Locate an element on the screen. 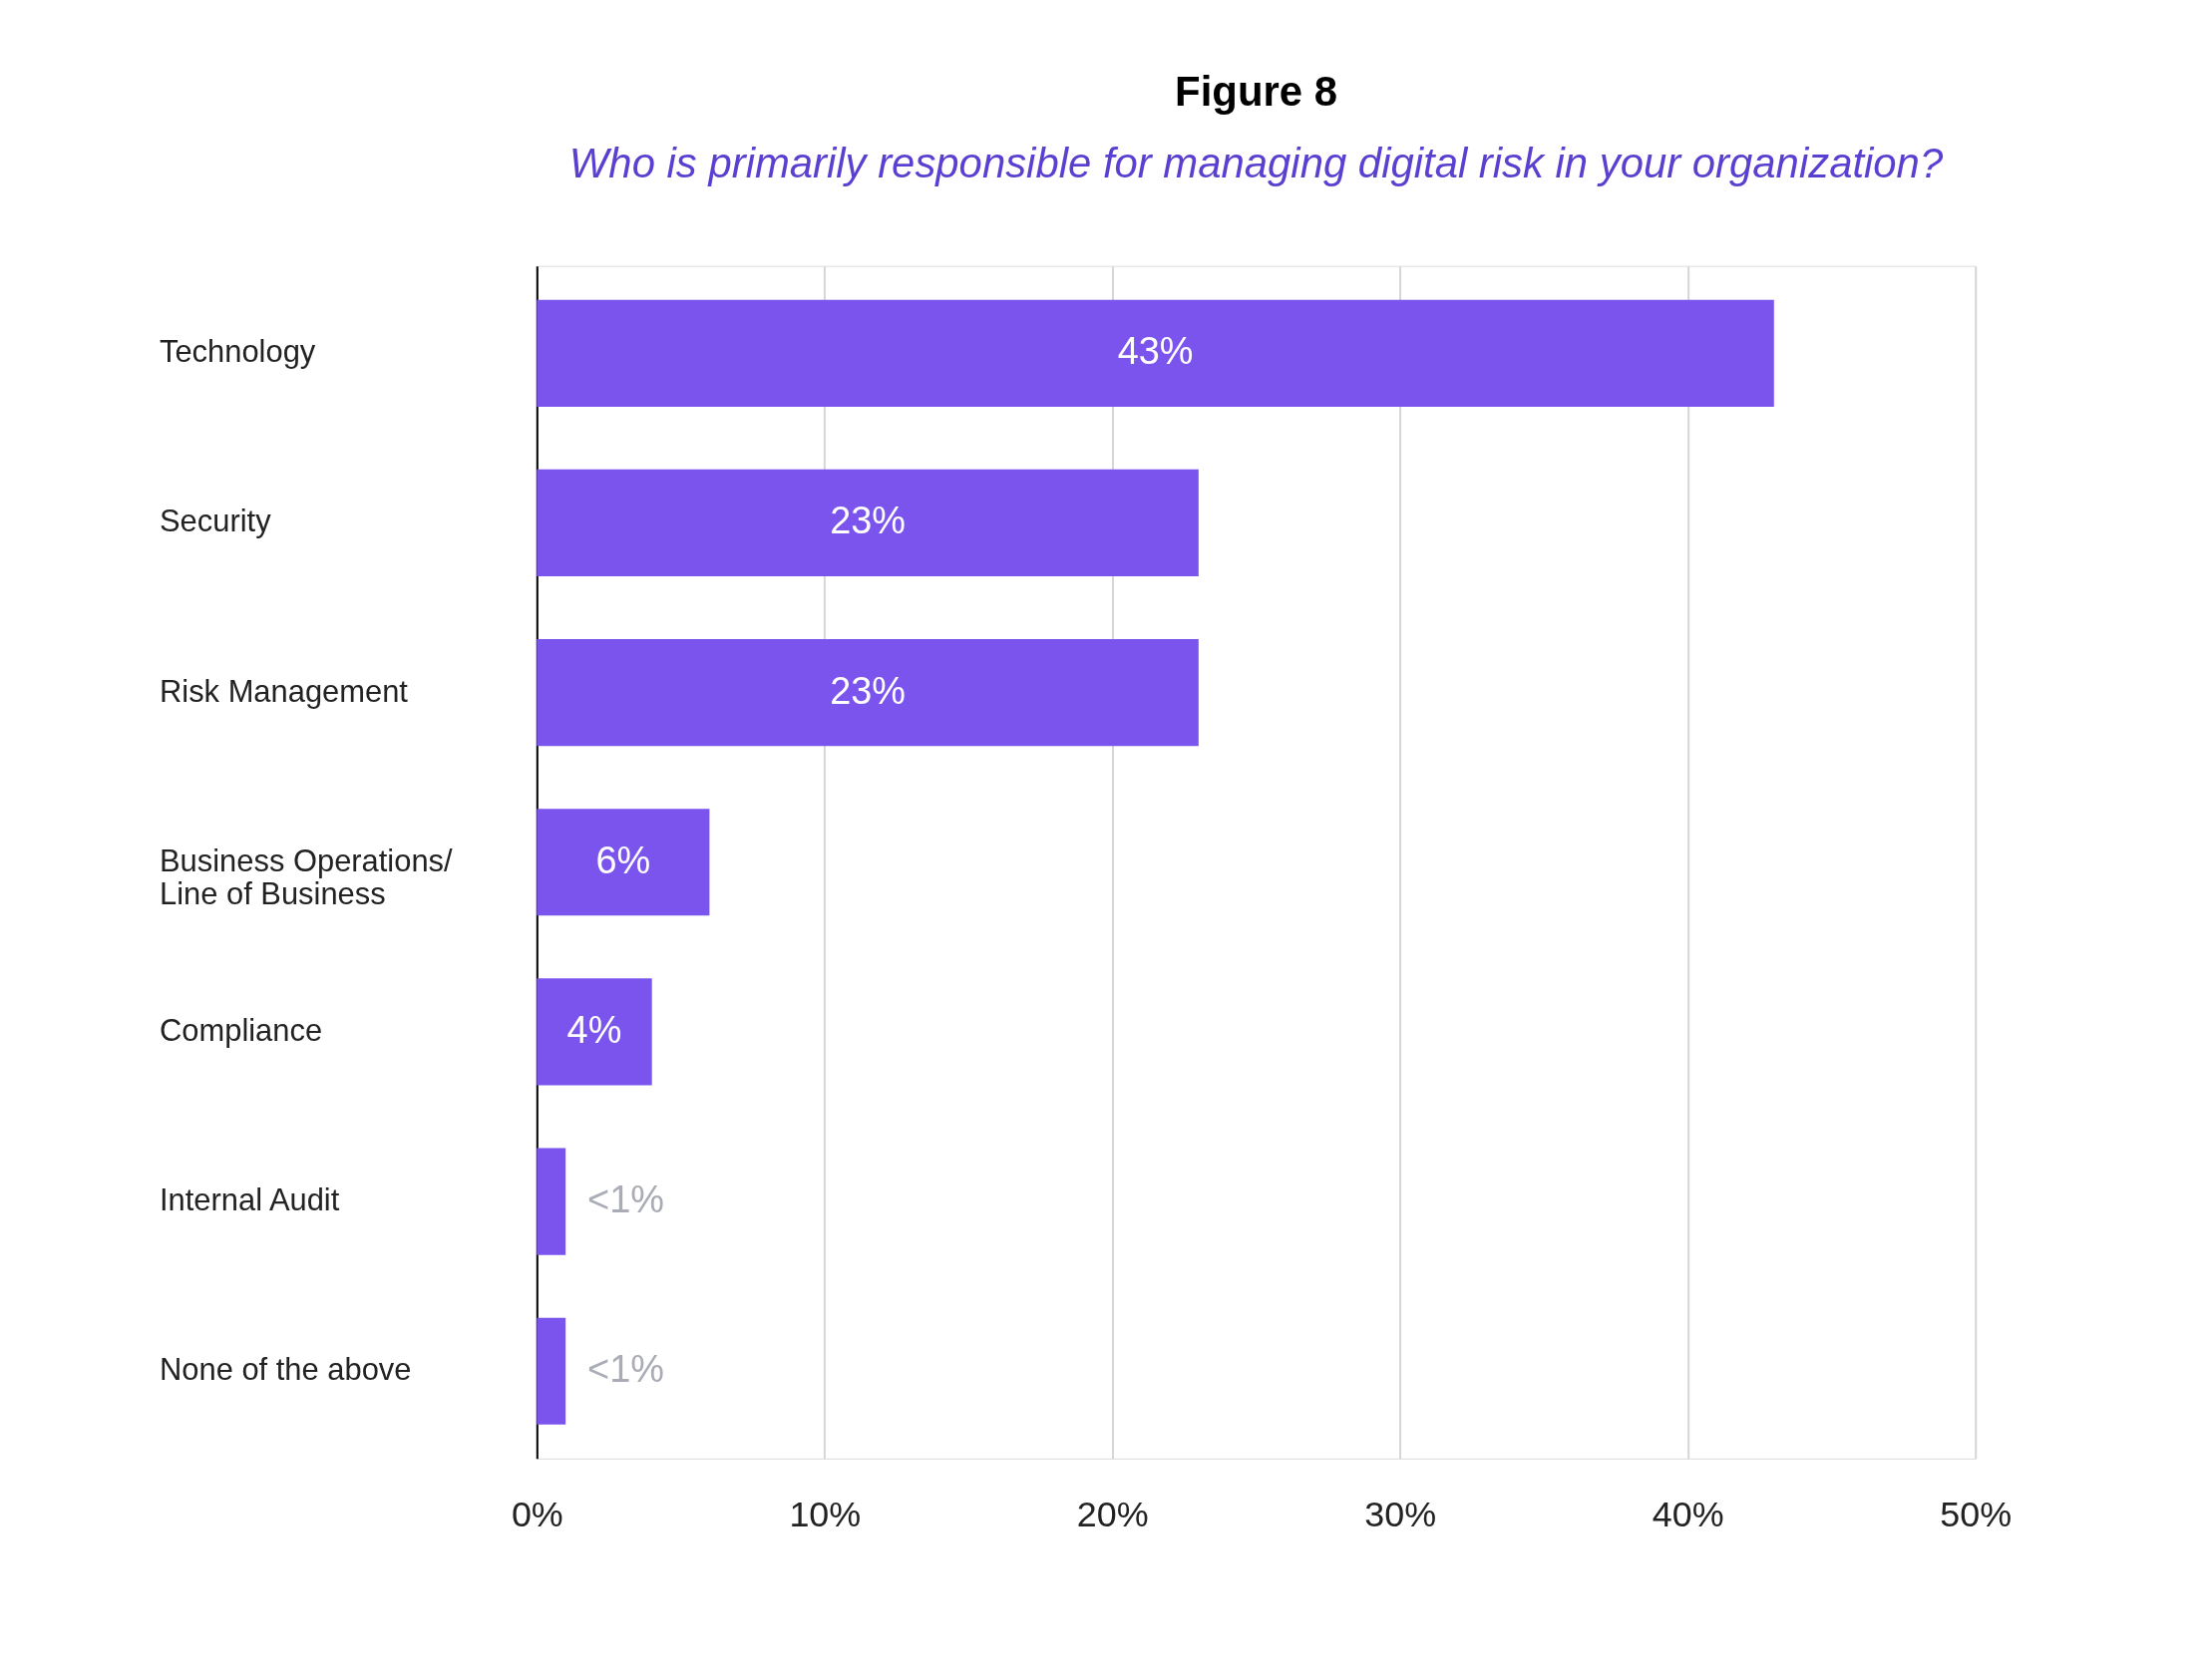 Image resolution: width=2211 pixels, height=1680 pixels. data-label: 43% is located at coordinates (1155, 351).